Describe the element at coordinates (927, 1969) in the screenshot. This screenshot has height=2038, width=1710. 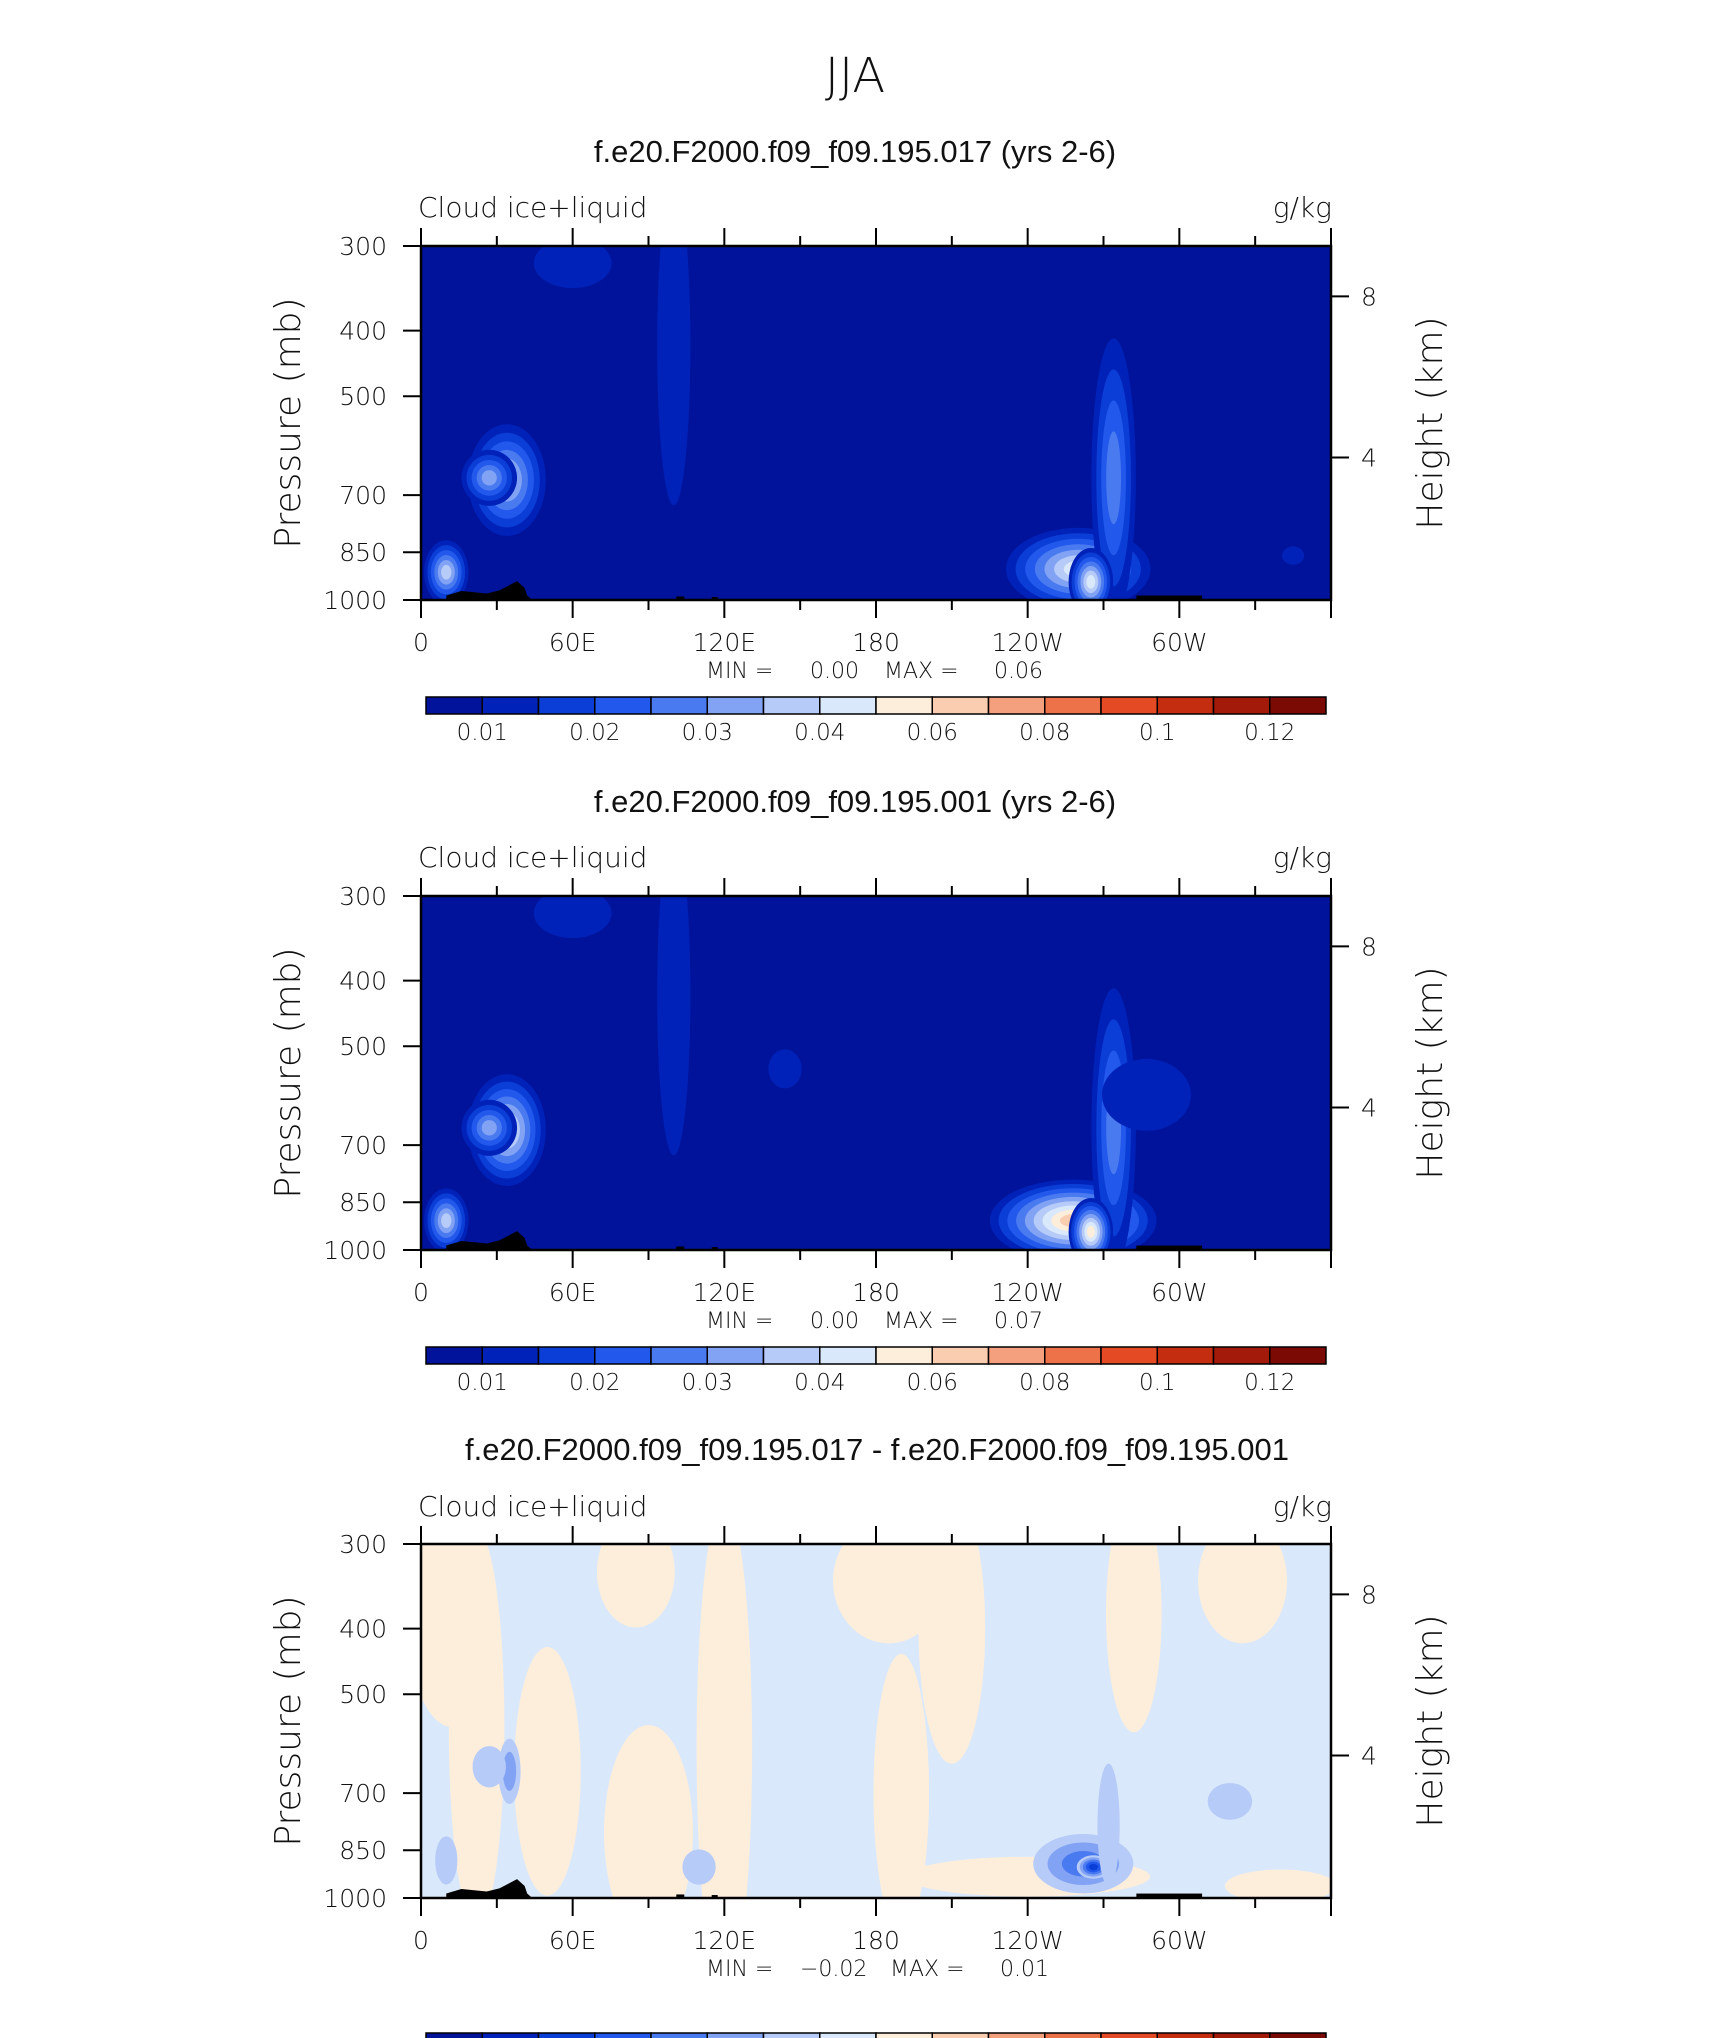
I see `max-label: MAX =` at that location.